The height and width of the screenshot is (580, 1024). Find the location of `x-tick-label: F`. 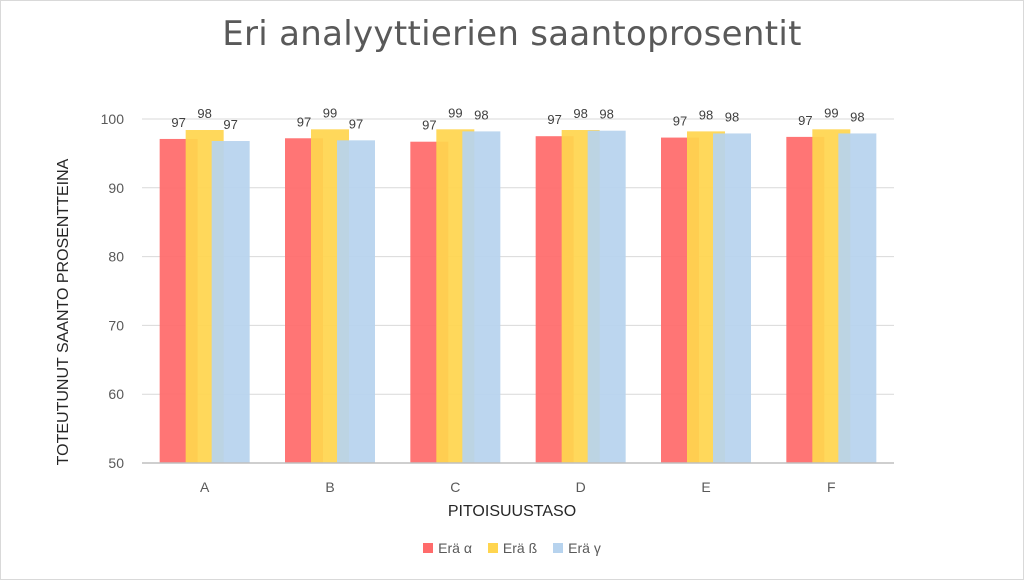

x-tick-label: F is located at coordinates (831, 487).